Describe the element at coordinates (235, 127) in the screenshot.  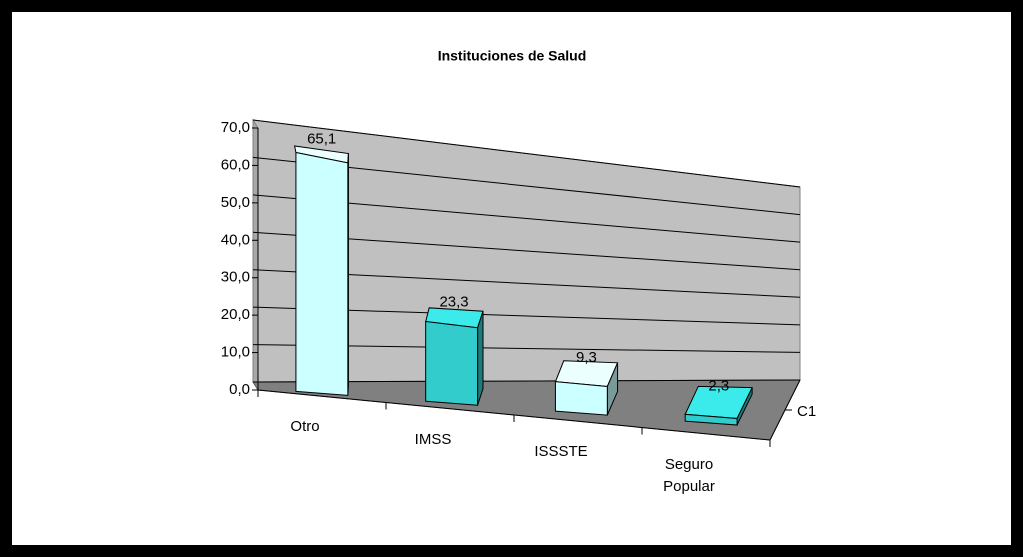
I see `y-tick-label: 70,0` at that location.